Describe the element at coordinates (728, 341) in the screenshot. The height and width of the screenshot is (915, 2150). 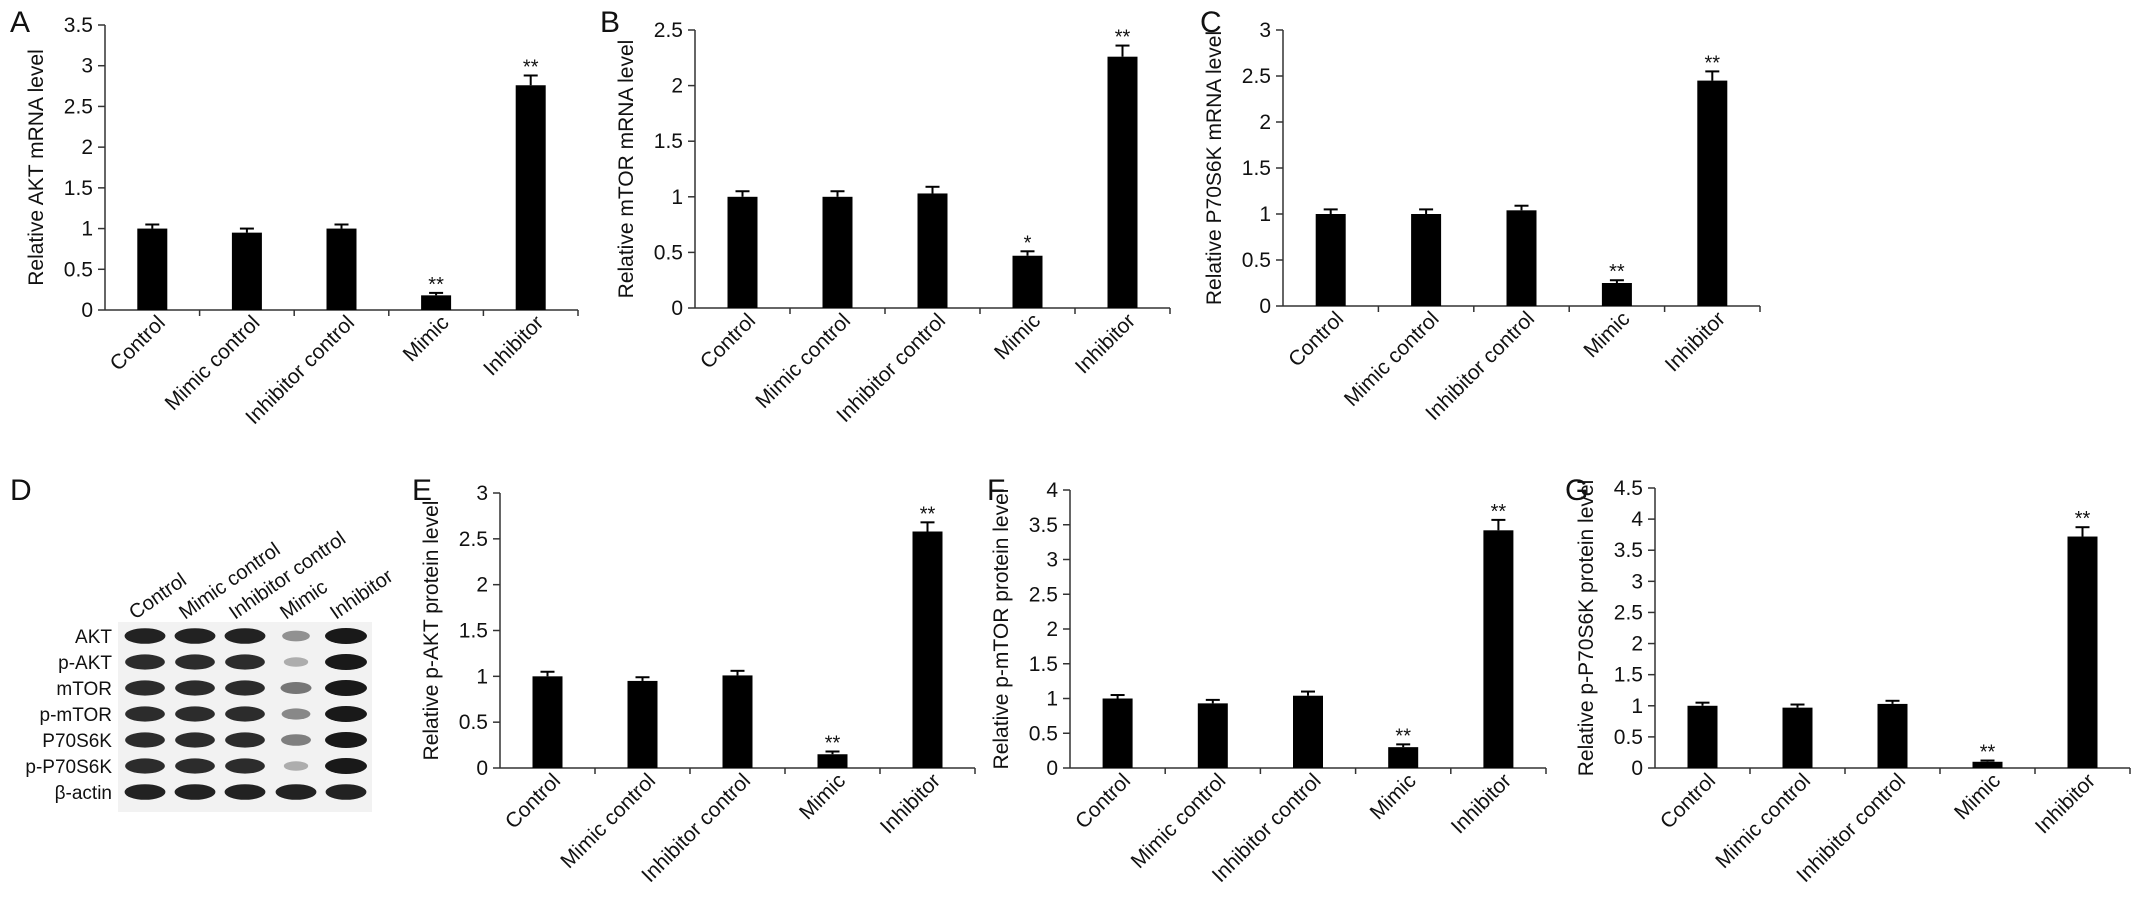
I see `panel-b-x-tick-label: Control` at that location.